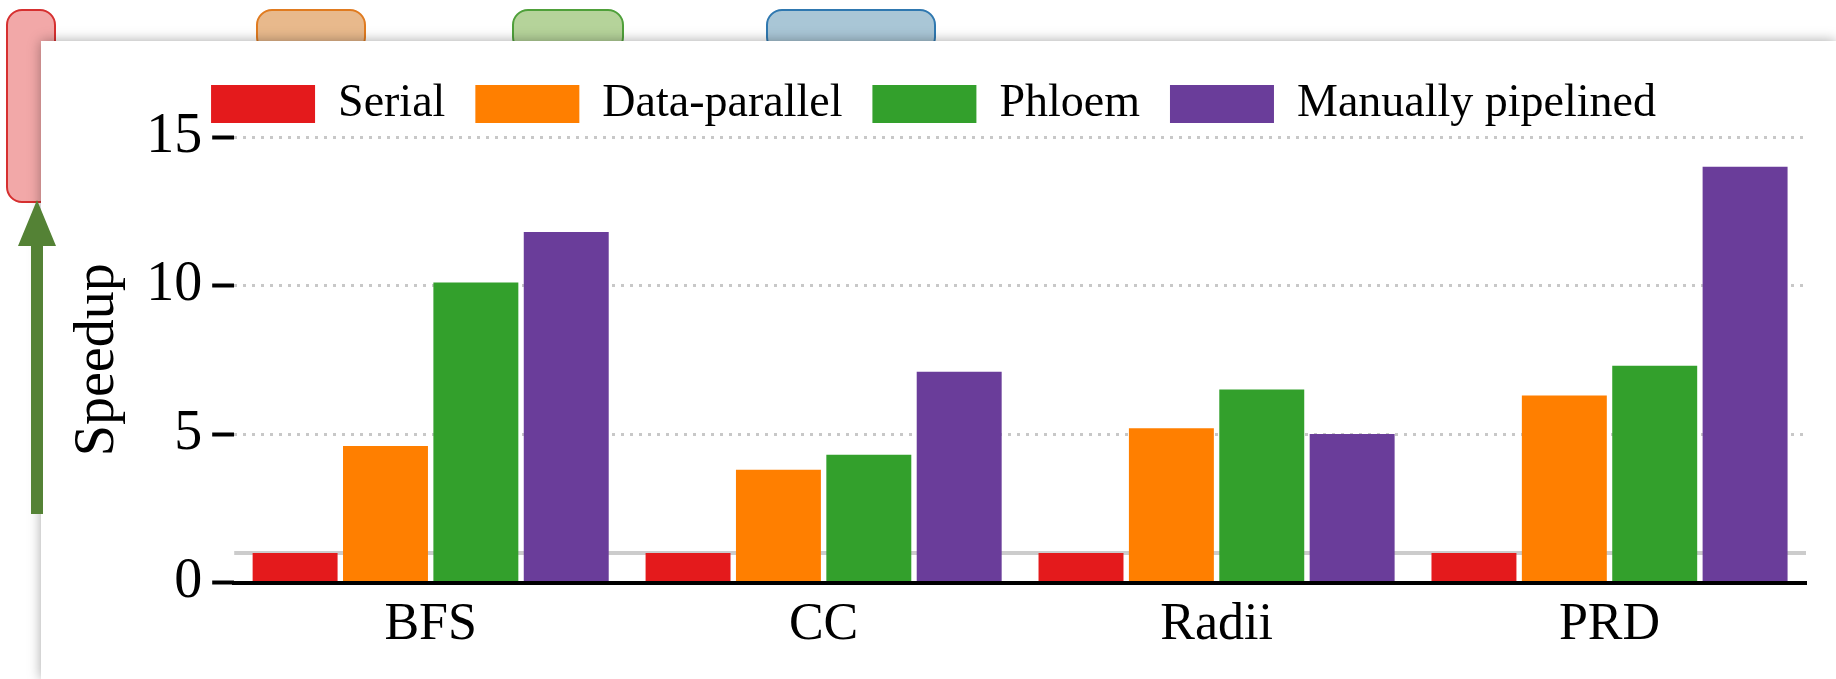 Image resolution: width=1836 pixels, height=679 pixels. What do you see at coordinates (1609, 622) in the screenshot?
I see `x-tick-label: PRD` at bounding box center [1609, 622].